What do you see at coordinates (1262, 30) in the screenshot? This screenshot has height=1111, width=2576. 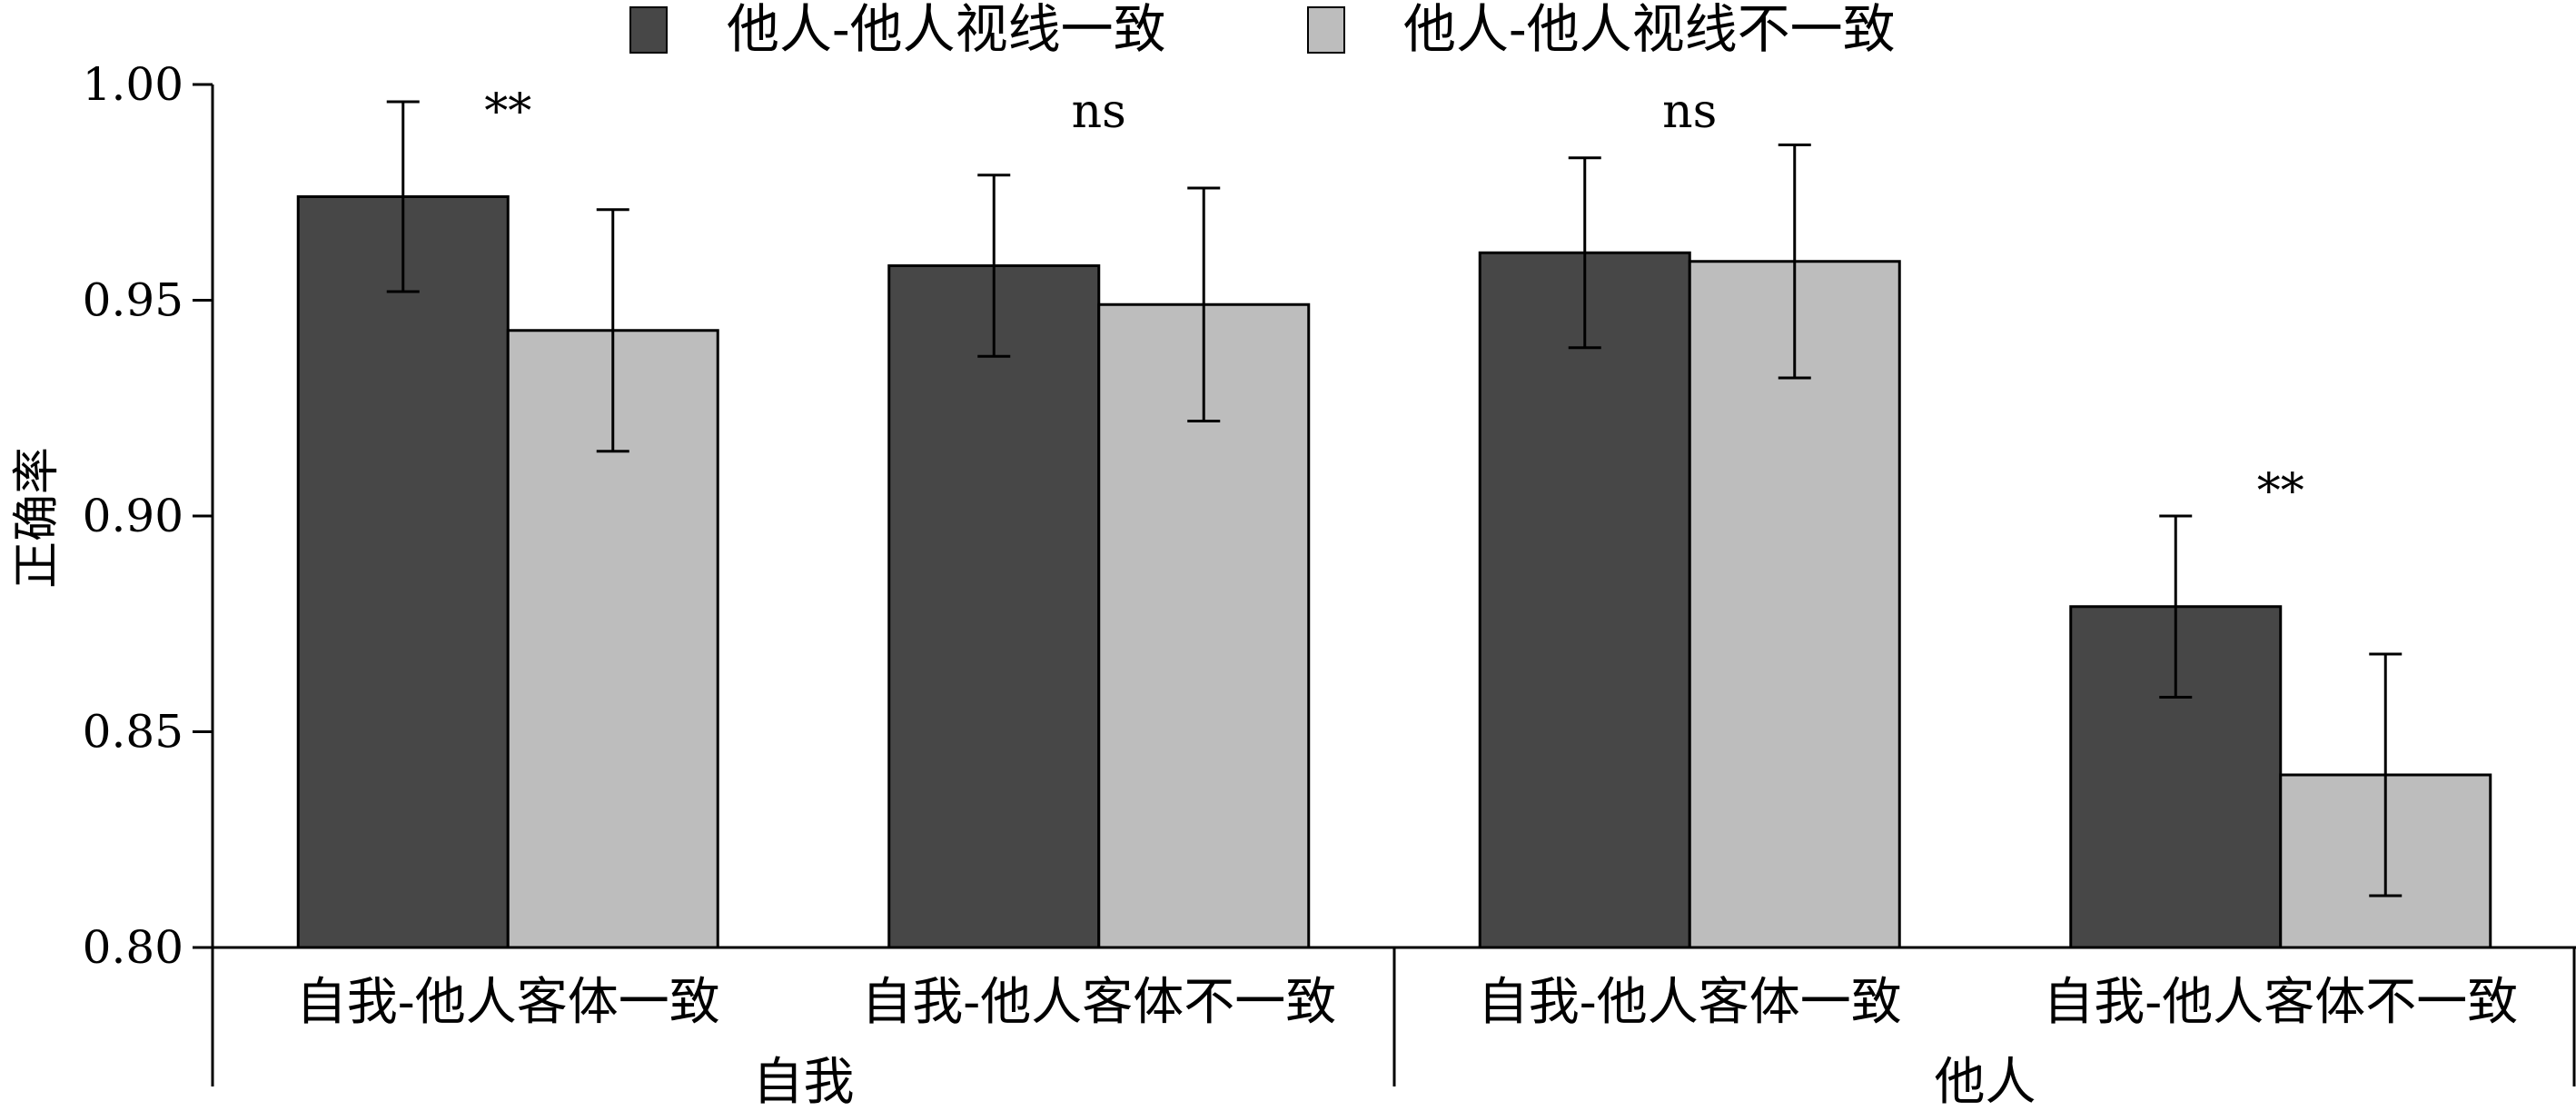 I see `legend: 他人-他人视线一致 他人-他人视线不一致` at bounding box center [1262, 30].